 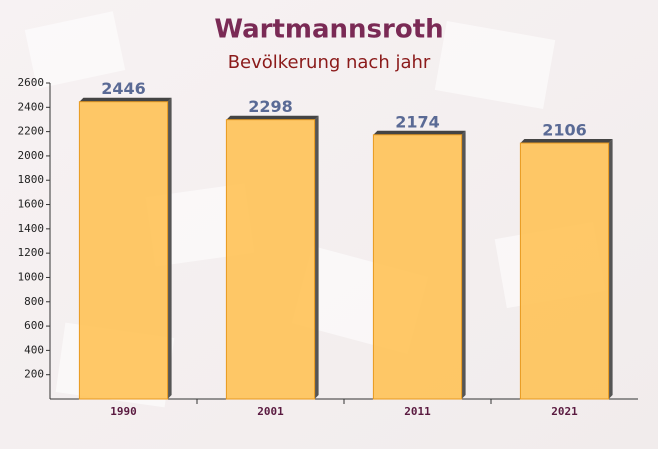 I want to click on y-tick-label: 1800, so click(x=31, y=179).